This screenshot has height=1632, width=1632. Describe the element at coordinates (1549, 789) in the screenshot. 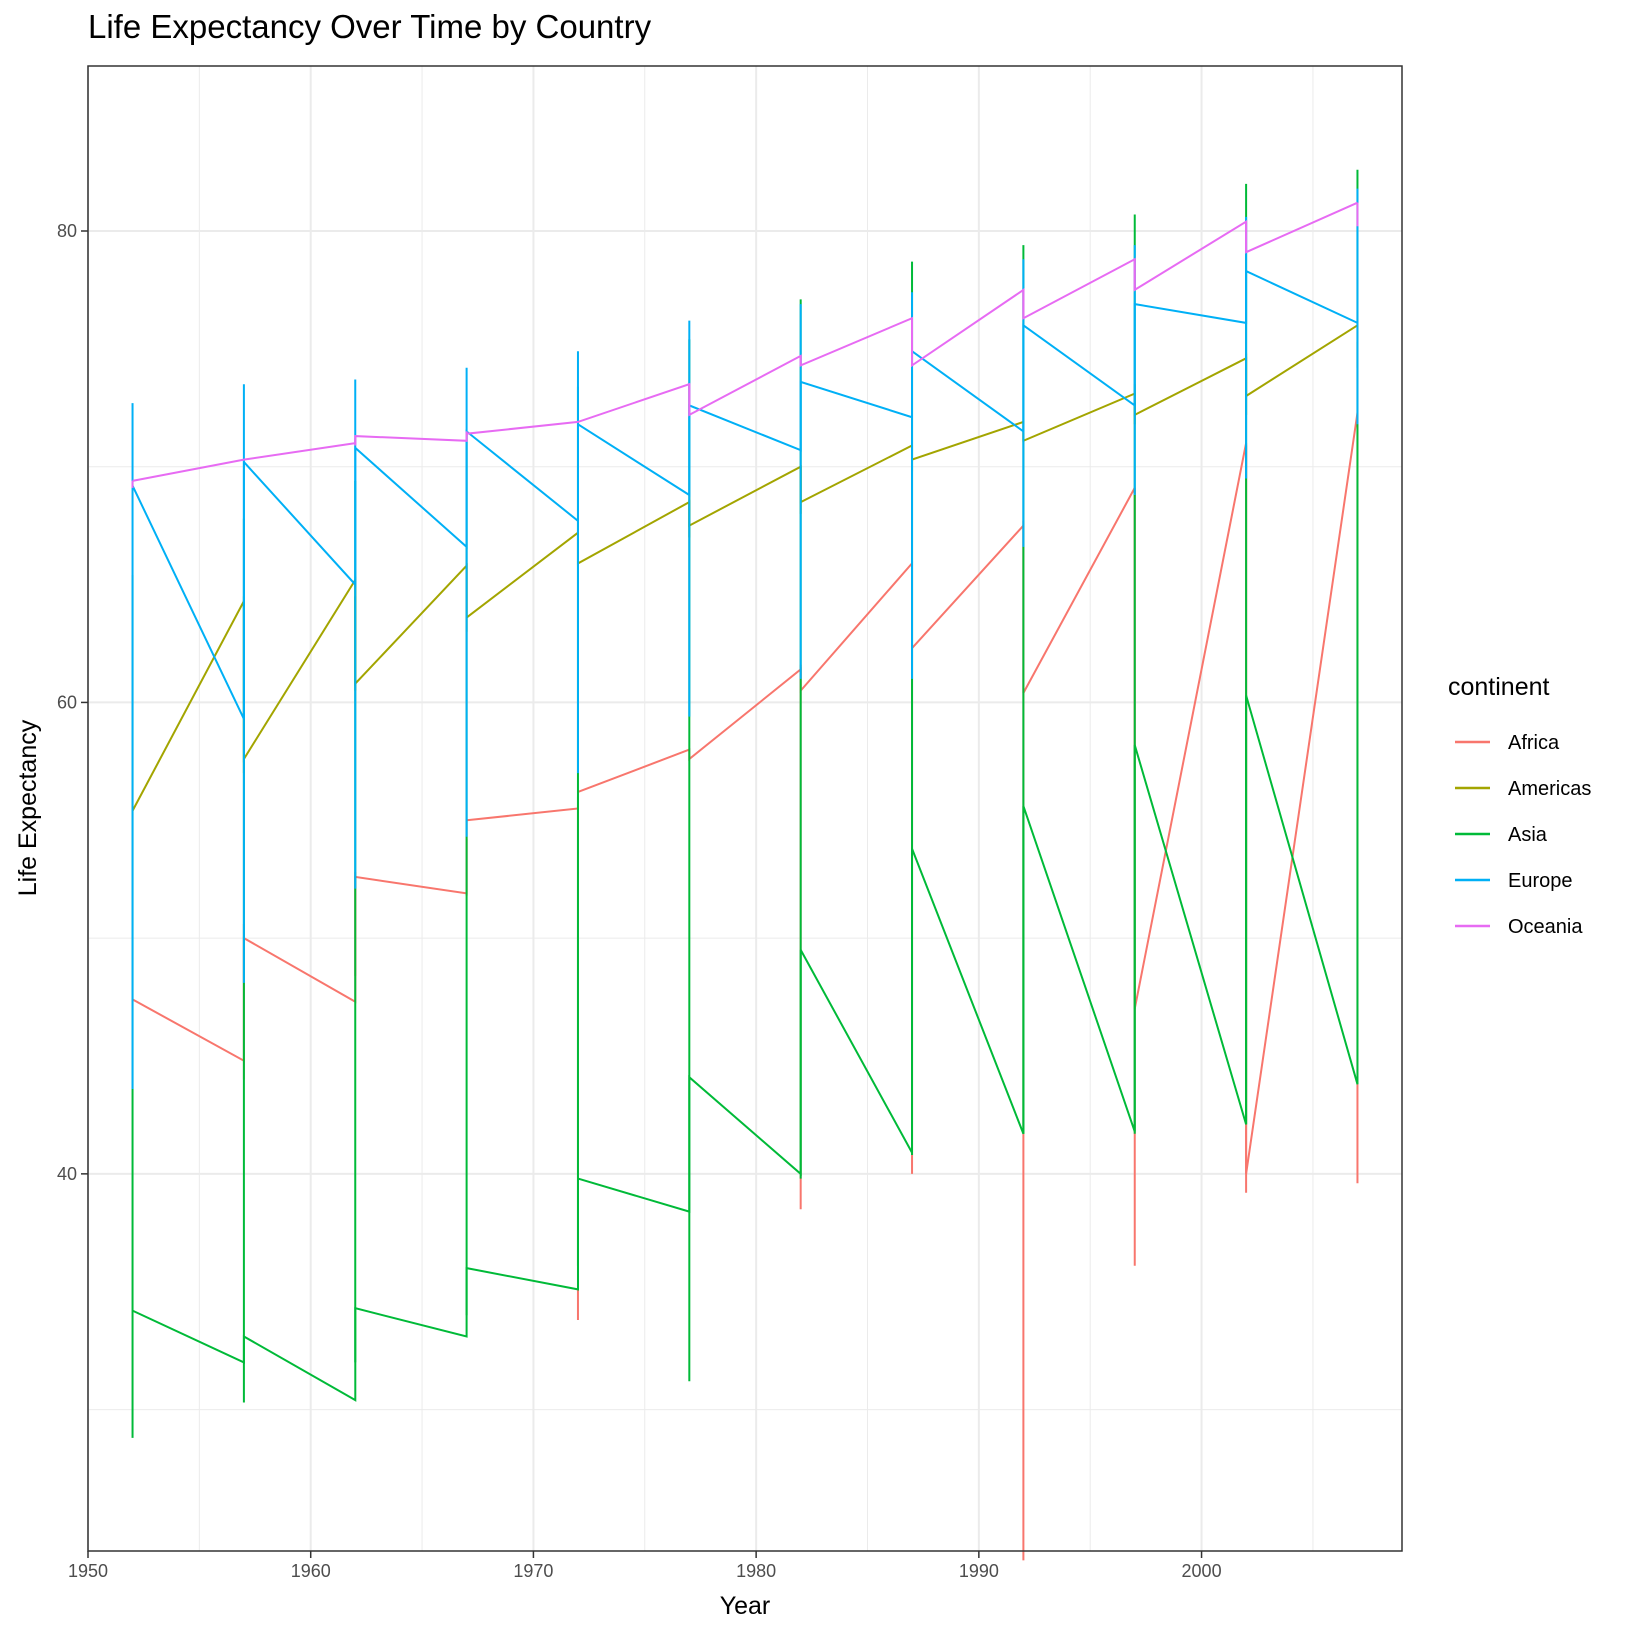

I see `legend-label-americas: Americas` at that location.